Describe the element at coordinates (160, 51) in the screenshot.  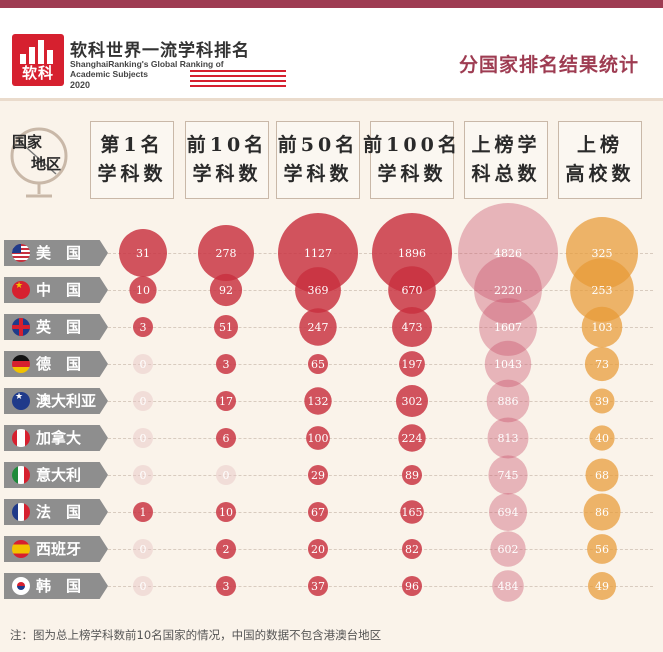
I see `brand-title: 软科世界一流学科排名` at that location.